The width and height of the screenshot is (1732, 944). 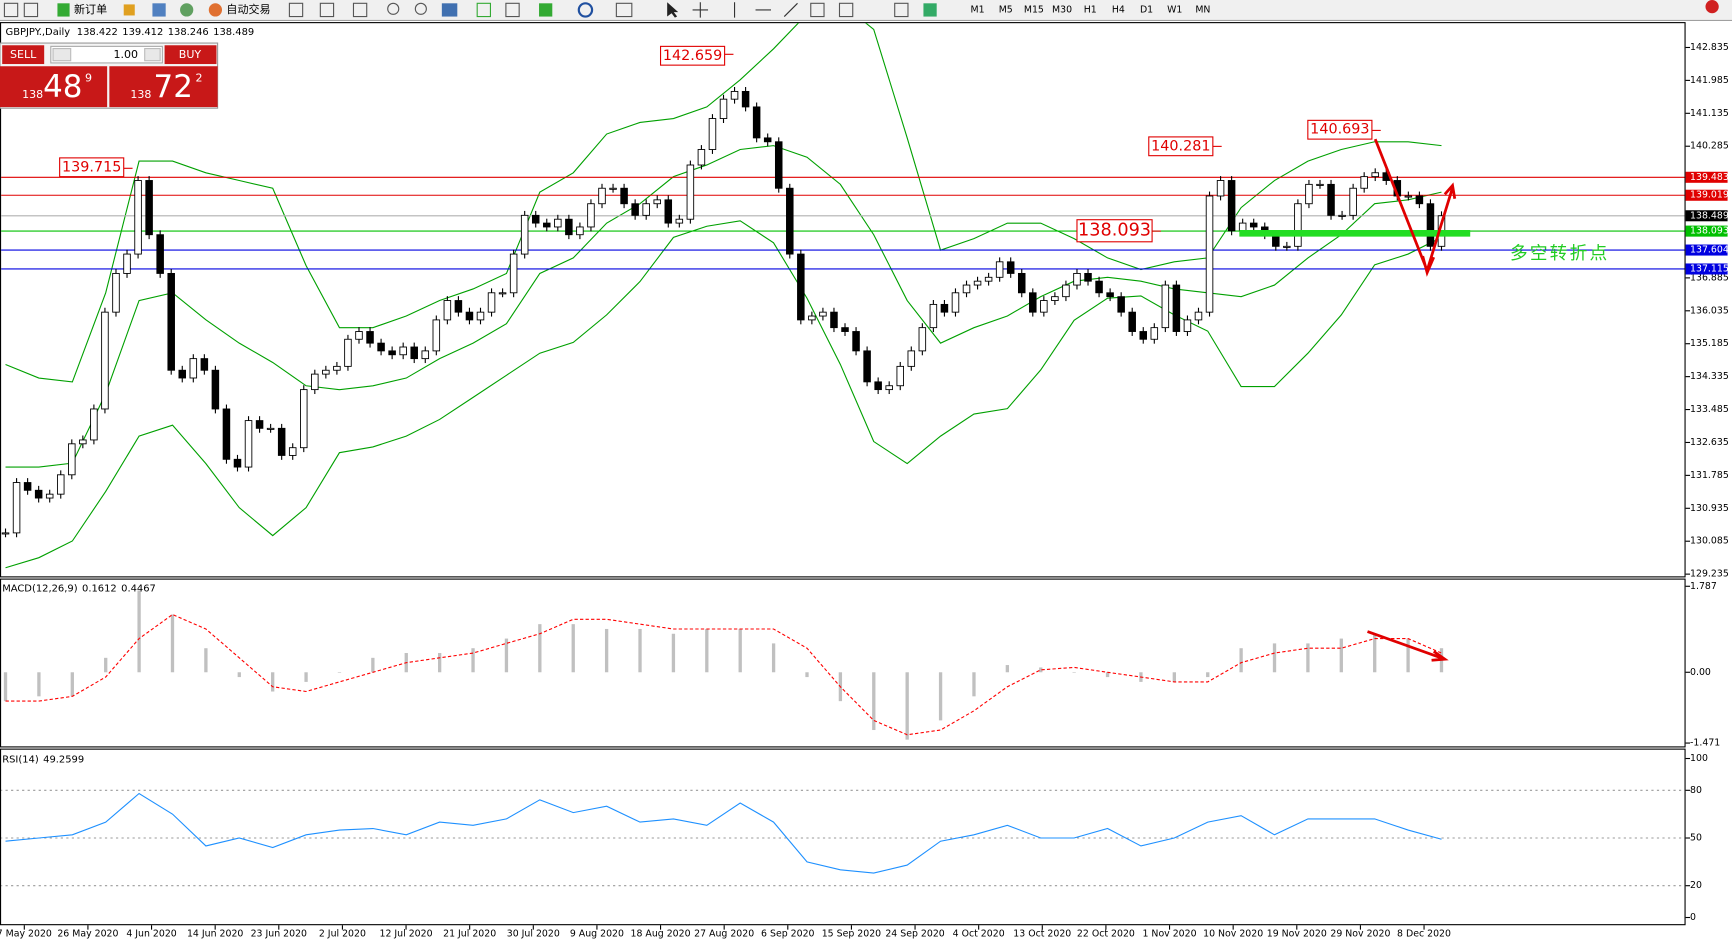 What do you see at coordinates (199, 77) in the screenshot?
I see `buy-sup: 2` at bounding box center [199, 77].